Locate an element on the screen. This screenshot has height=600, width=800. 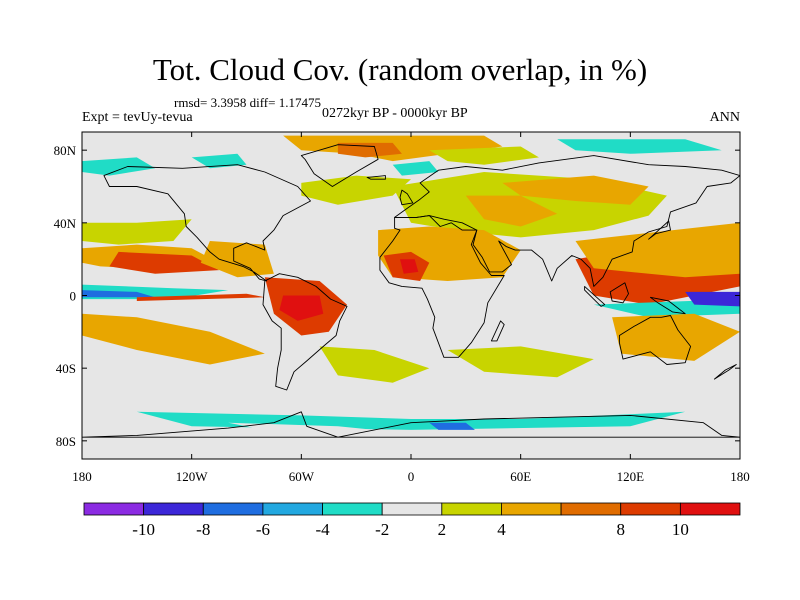
colorbar-label: -6 is located at coordinates (263, 529).